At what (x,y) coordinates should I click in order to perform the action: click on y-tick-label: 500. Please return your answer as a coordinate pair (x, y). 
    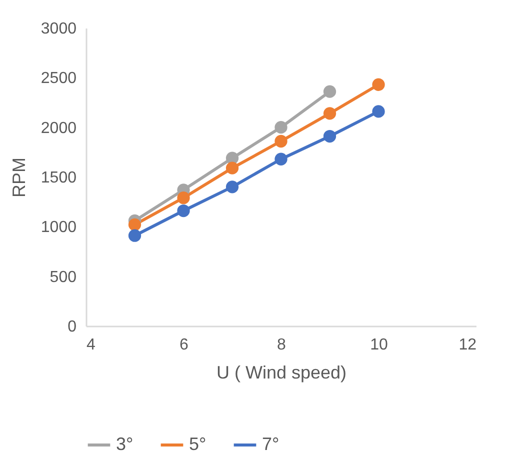
    Looking at the image, I should click on (63, 277).